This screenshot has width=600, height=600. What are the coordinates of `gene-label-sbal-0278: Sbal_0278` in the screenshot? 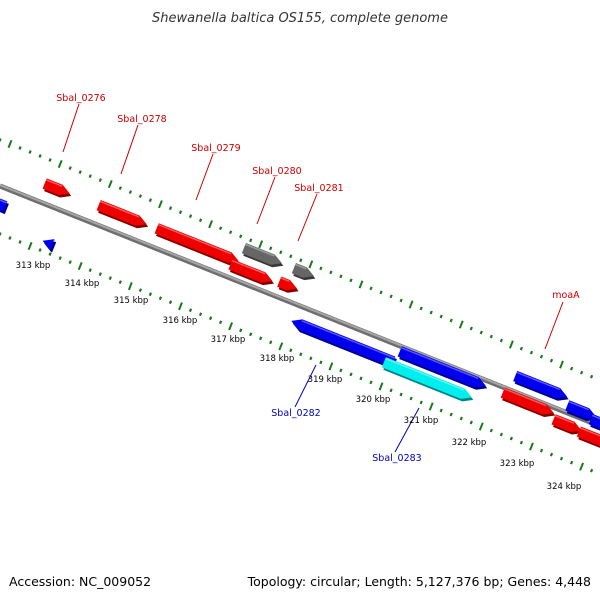 It's located at (141, 119).